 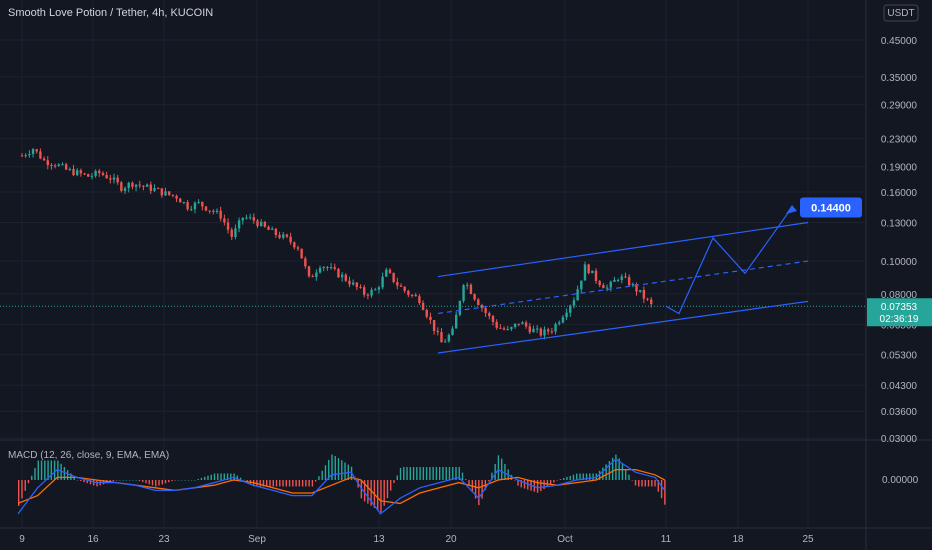 What do you see at coordinates (729, 261) in the screenshot?
I see `projection-path` at bounding box center [729, 261].